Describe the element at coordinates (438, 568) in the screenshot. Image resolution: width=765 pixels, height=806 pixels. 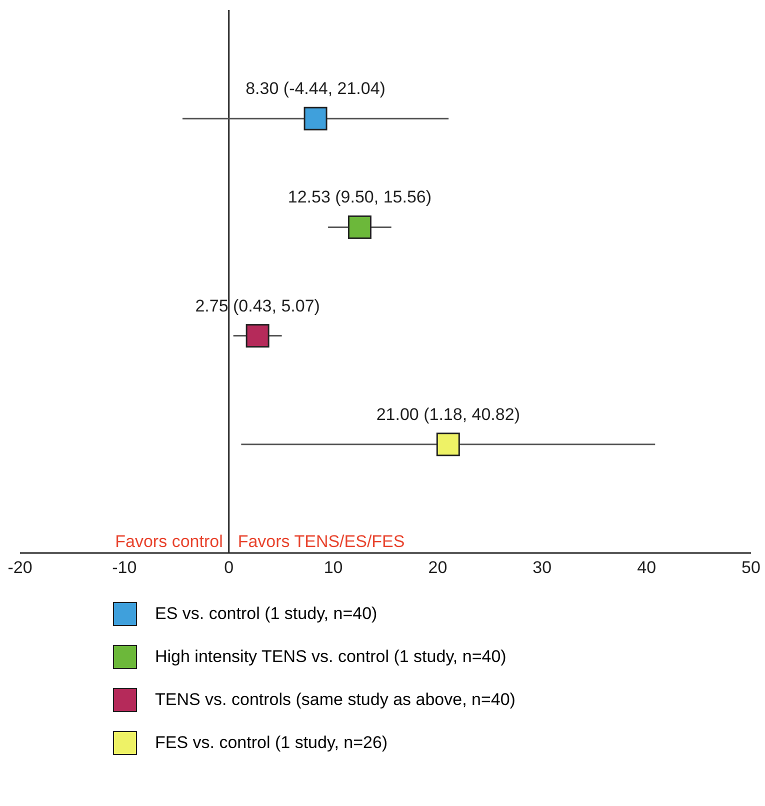
I see `x-tick-label: 20` at that location.